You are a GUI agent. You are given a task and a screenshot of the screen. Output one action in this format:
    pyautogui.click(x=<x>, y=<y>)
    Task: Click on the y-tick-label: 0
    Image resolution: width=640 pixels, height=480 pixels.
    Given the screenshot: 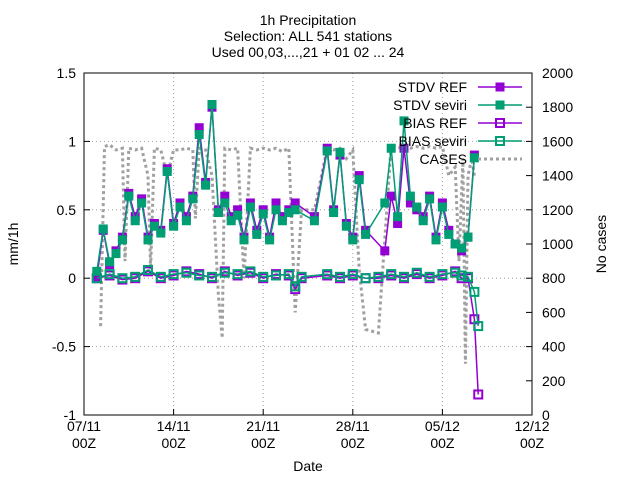 What is the action you would take?
    pyautogui.click(x=72, y=278)
    